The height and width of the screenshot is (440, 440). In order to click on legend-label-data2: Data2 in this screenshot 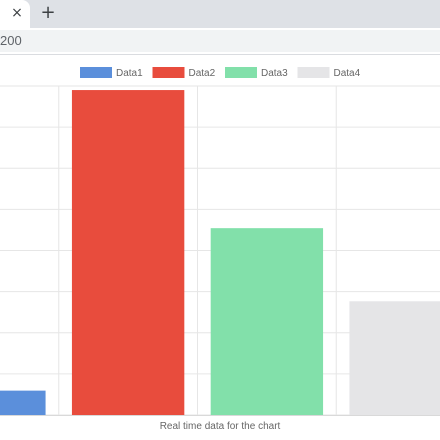, I will do `click(202, 73)`.